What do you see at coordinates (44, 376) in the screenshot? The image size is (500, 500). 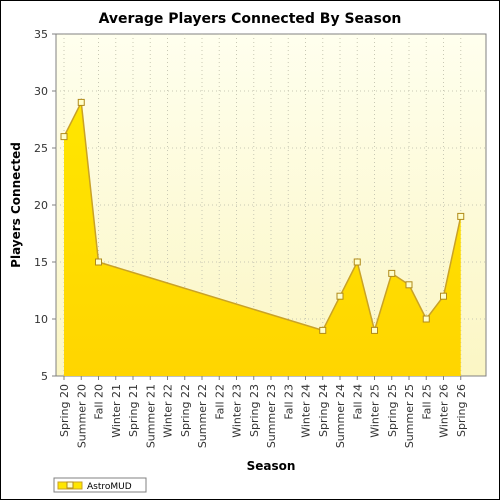 I see `y-tick-label: 5` at bounding box center [44, 376].